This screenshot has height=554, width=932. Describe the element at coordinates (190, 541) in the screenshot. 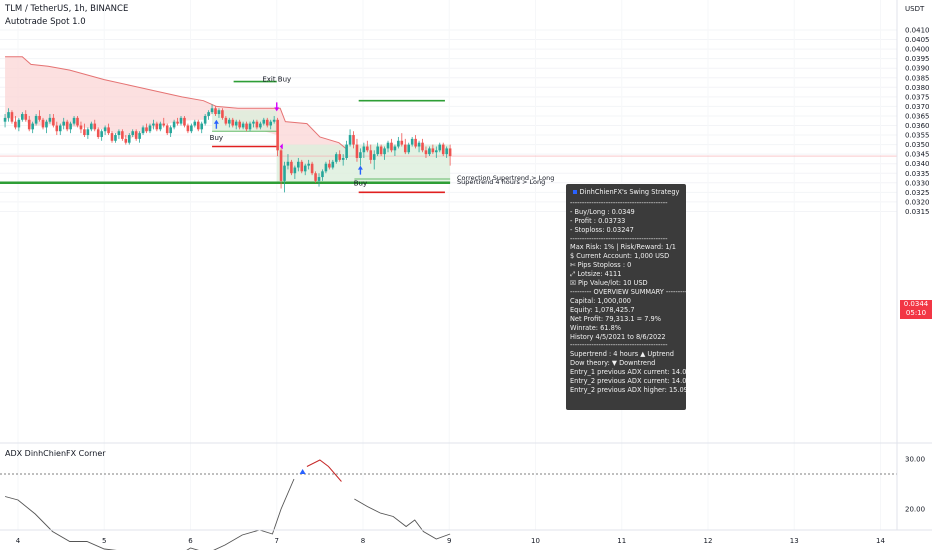

I see `time-tick-label: 6` at that location.